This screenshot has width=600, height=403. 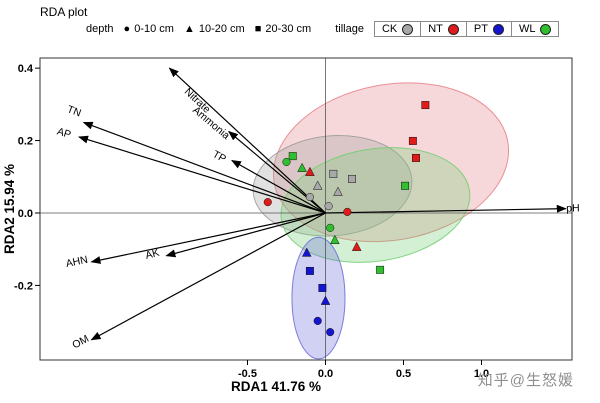 I want to click on legend-tillage: tillage CK NT PT WL, so click(x=447, y=29).